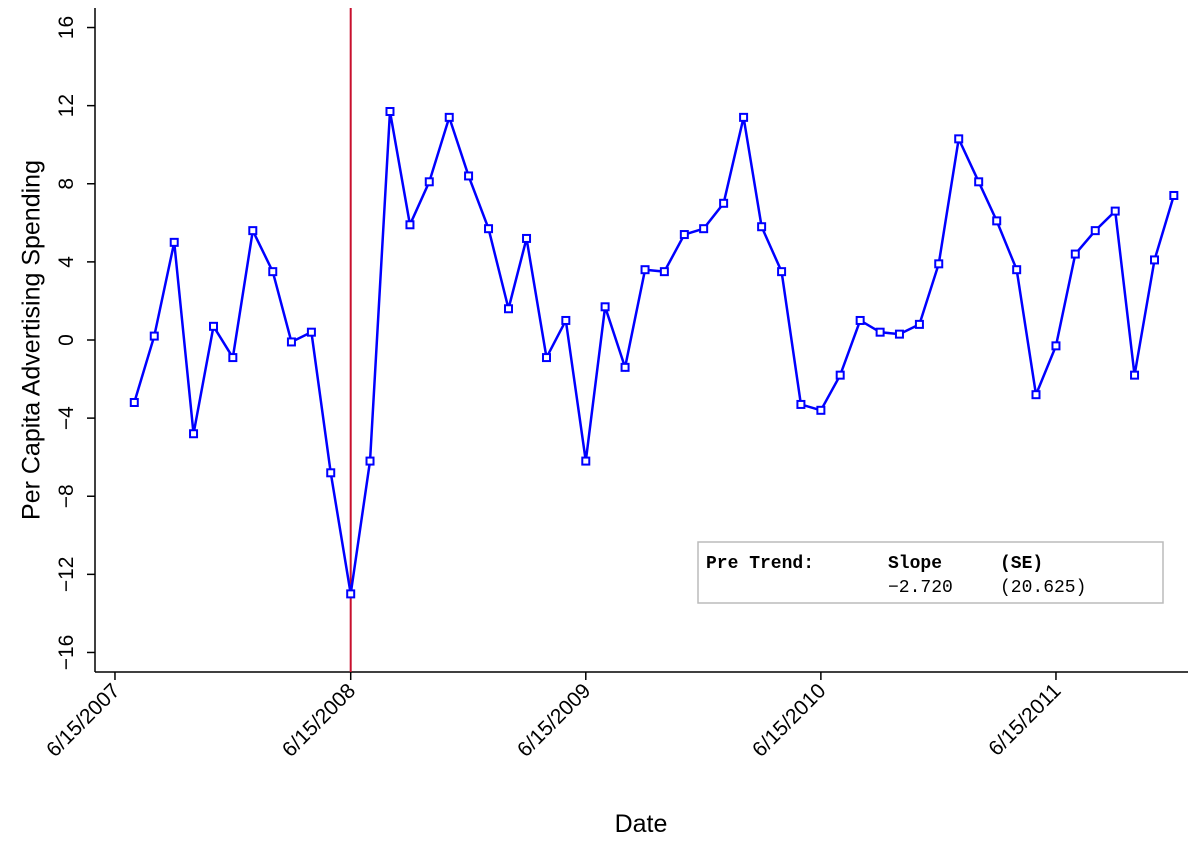  I want to click on annotation-value: (20.625), so click(1043, 588).